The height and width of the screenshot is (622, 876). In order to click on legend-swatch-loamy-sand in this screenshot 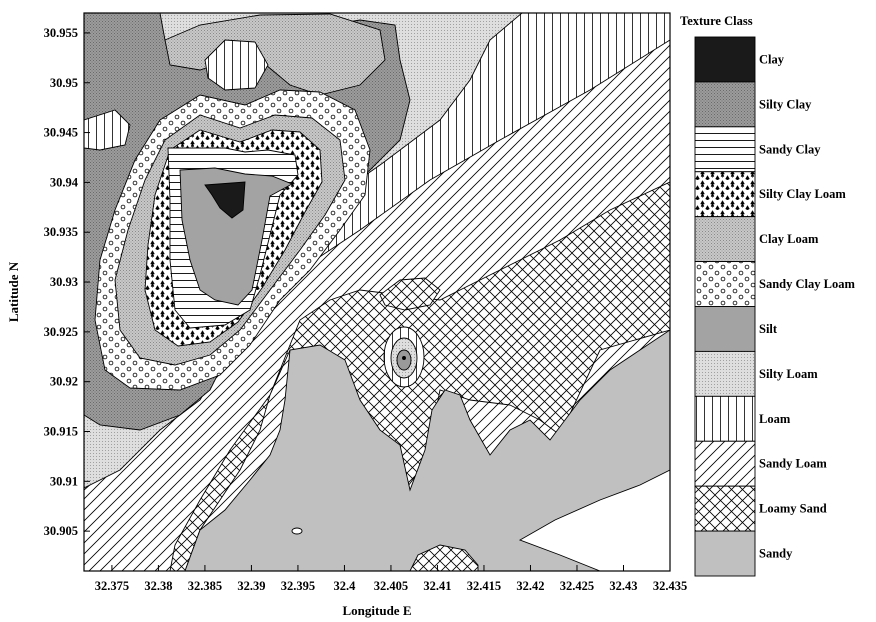, I will do `click(725, 508)`.